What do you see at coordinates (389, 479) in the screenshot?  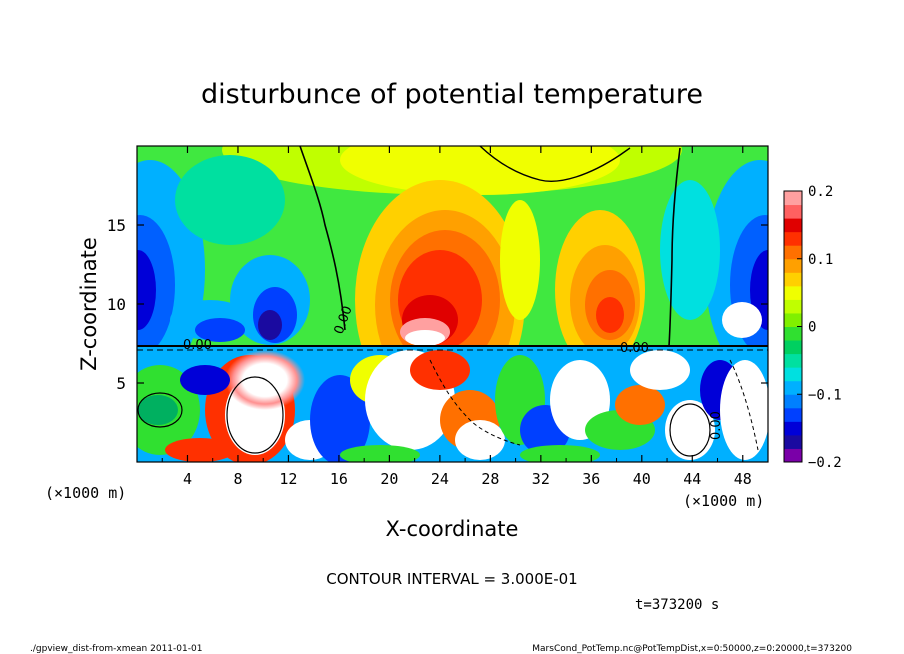 I see `x-tick-label: 20` at bounding box center [389, 479].